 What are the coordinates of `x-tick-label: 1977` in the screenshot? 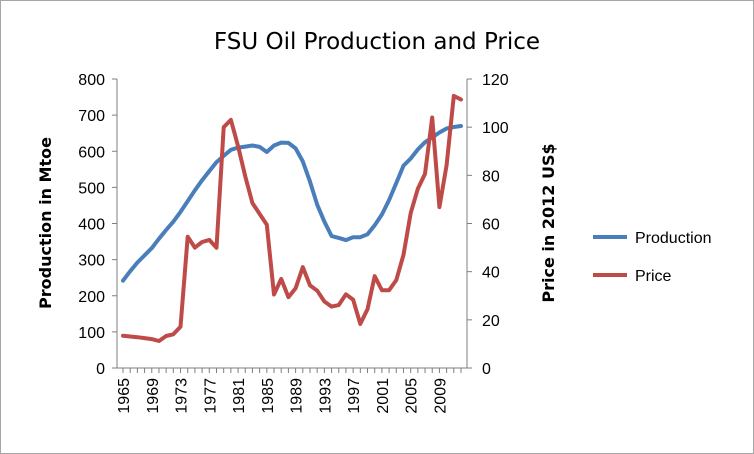 It's located at (210, 396).